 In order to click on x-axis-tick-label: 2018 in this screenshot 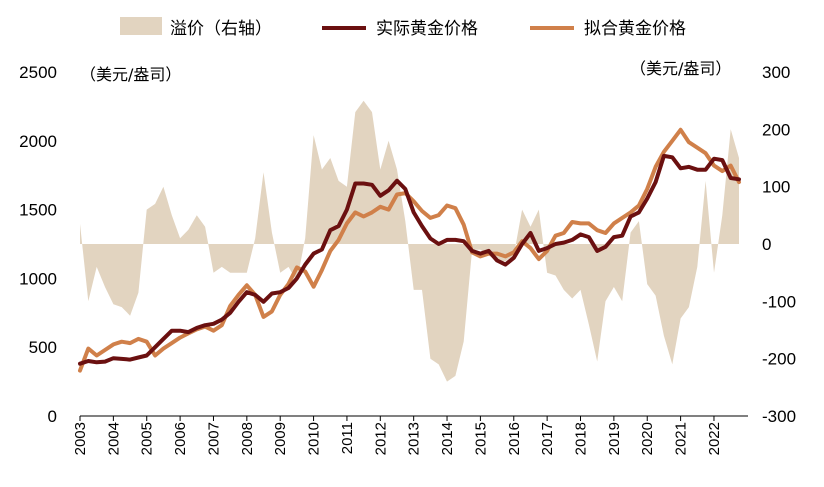, I will do `click(581, 438)`.